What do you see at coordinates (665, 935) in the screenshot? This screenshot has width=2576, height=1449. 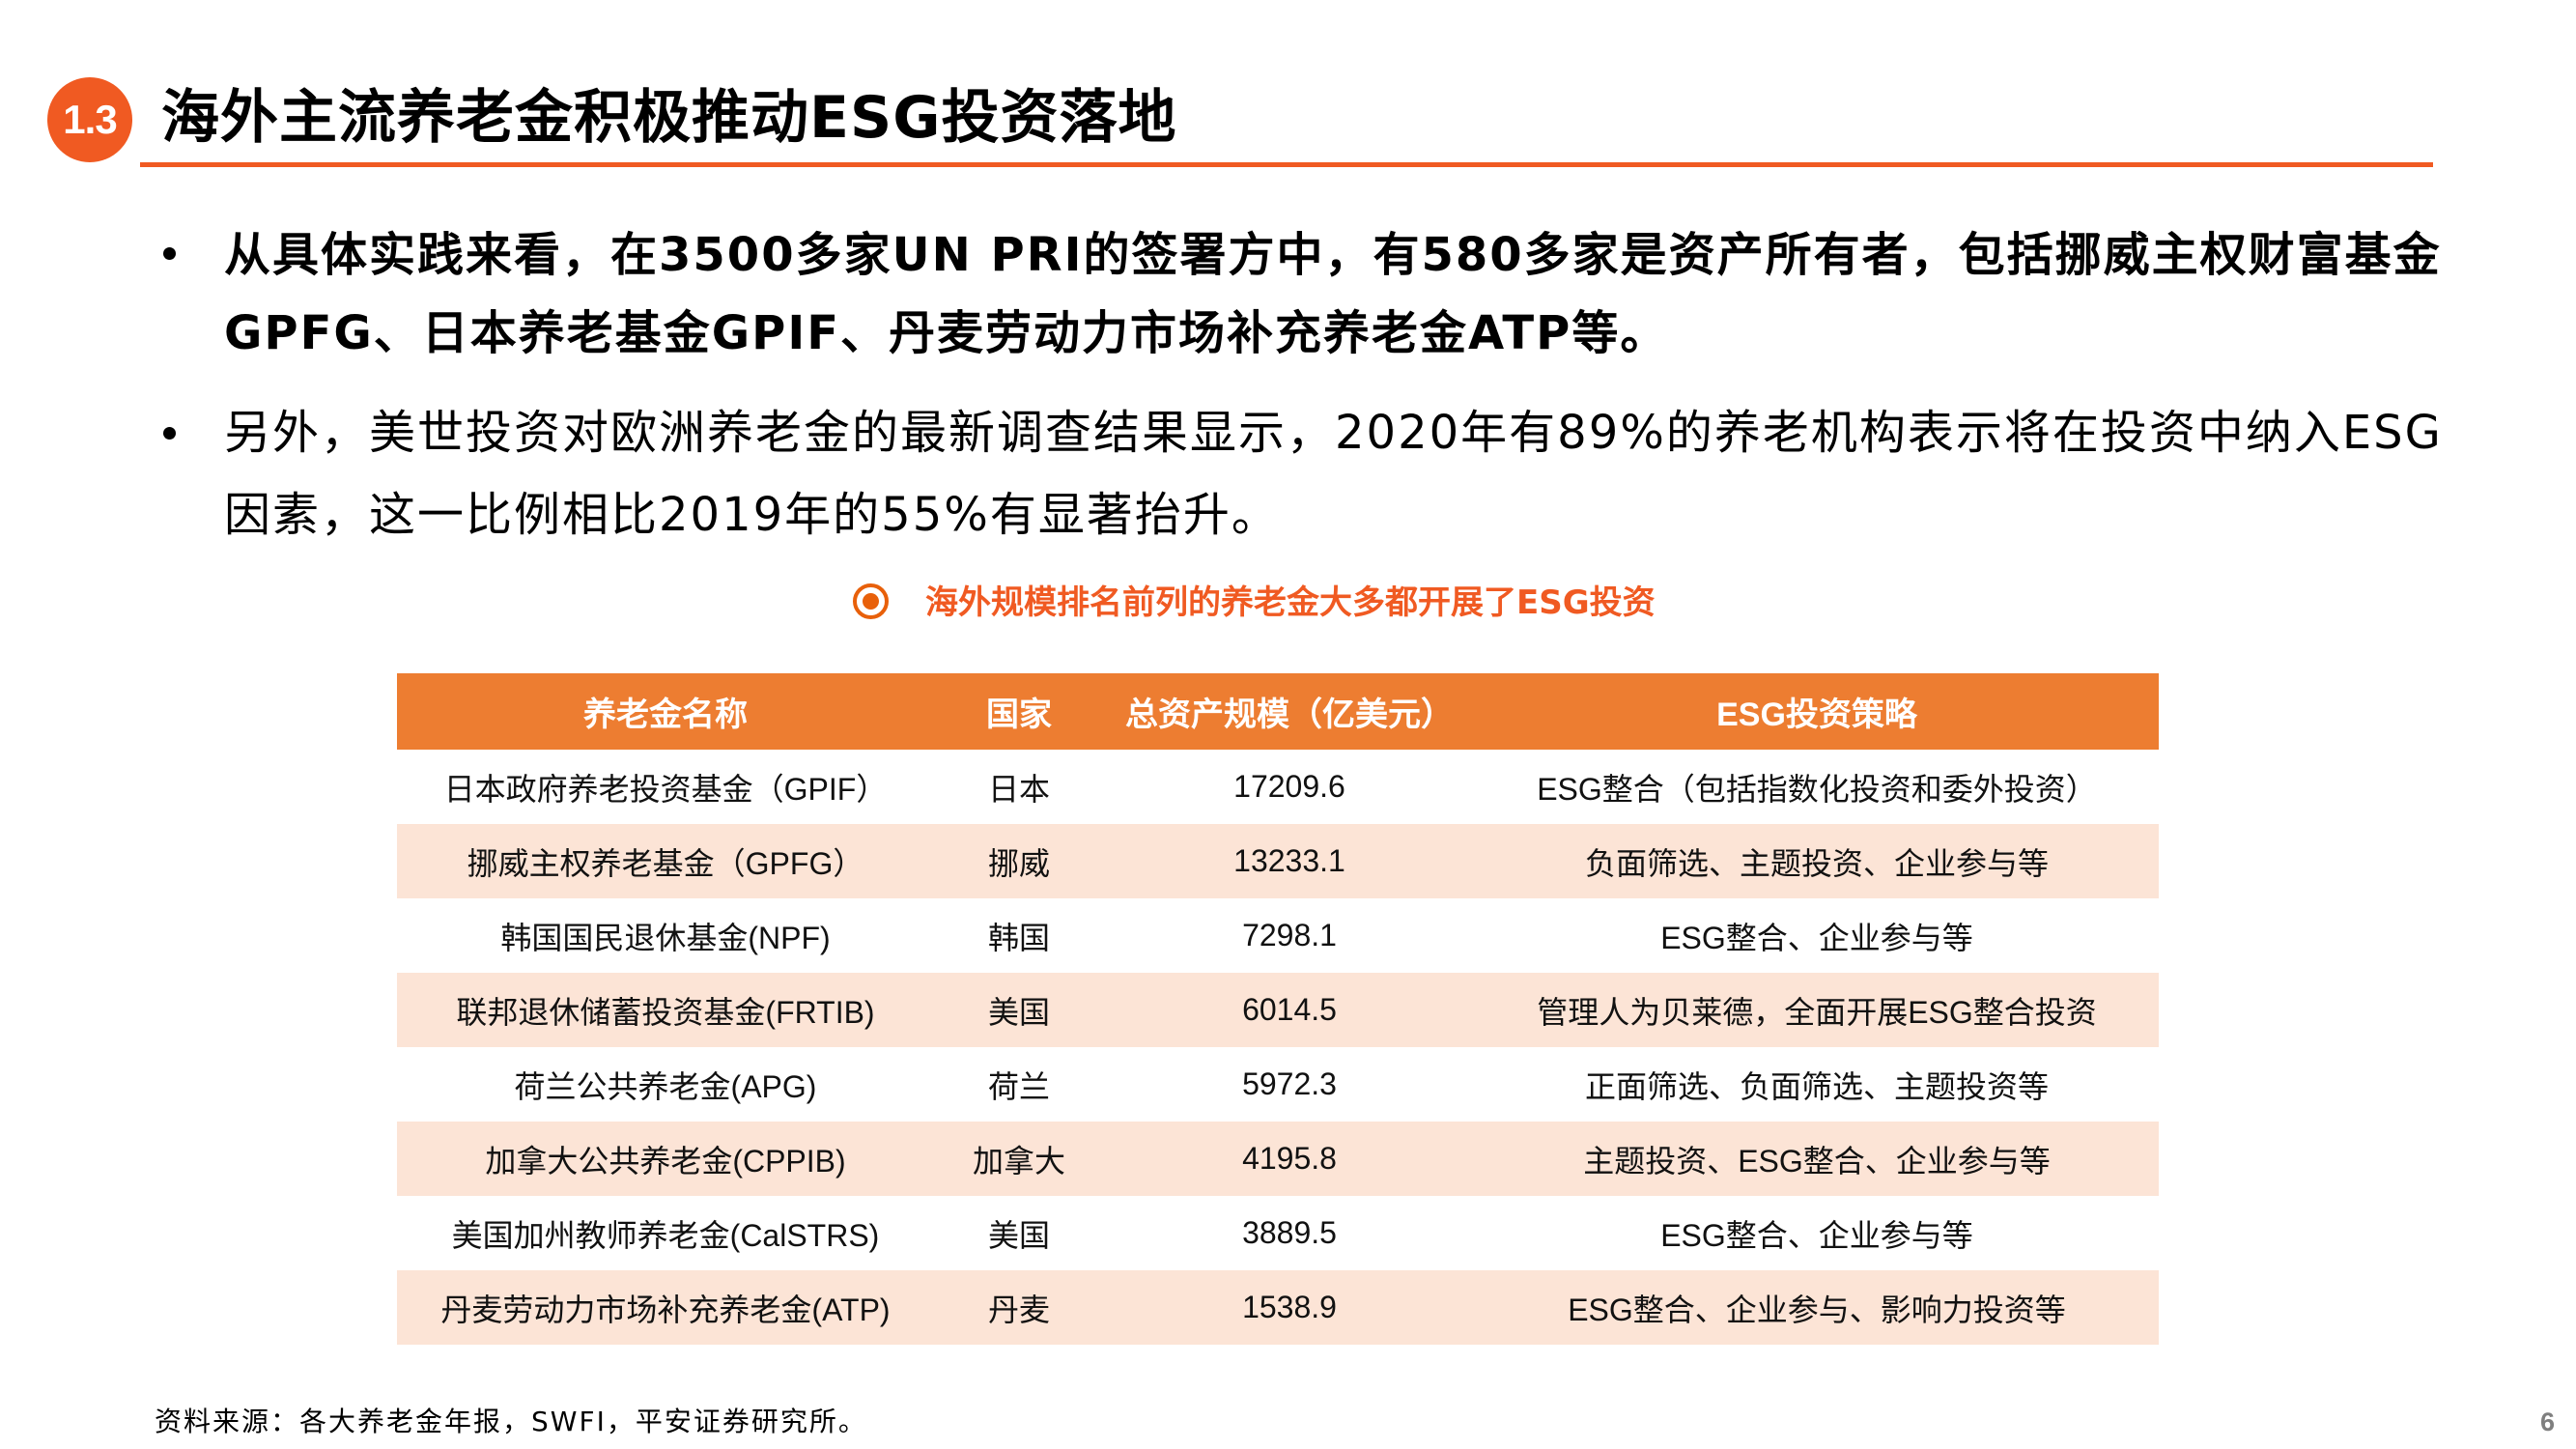 I see `fund-name-cell: 韩国国民退休基金(NPF)` at bounding box center [665, 935].